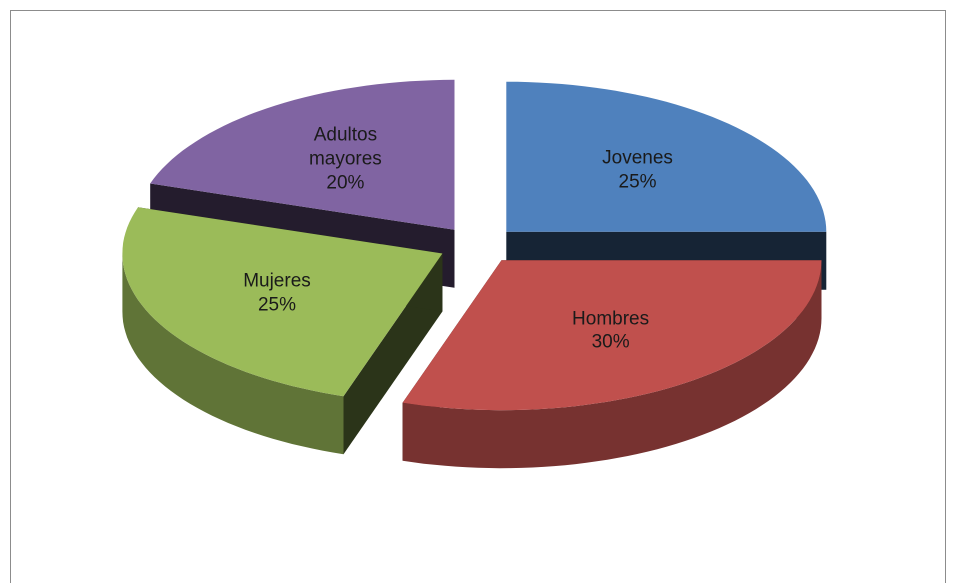 Image resolution: width=956 pixels, height=583 pixels. What do you see at coordinates (277, 293) in the screenshot?
I see `data-label: Mujeres 25%` at bounding box center [277, 293].